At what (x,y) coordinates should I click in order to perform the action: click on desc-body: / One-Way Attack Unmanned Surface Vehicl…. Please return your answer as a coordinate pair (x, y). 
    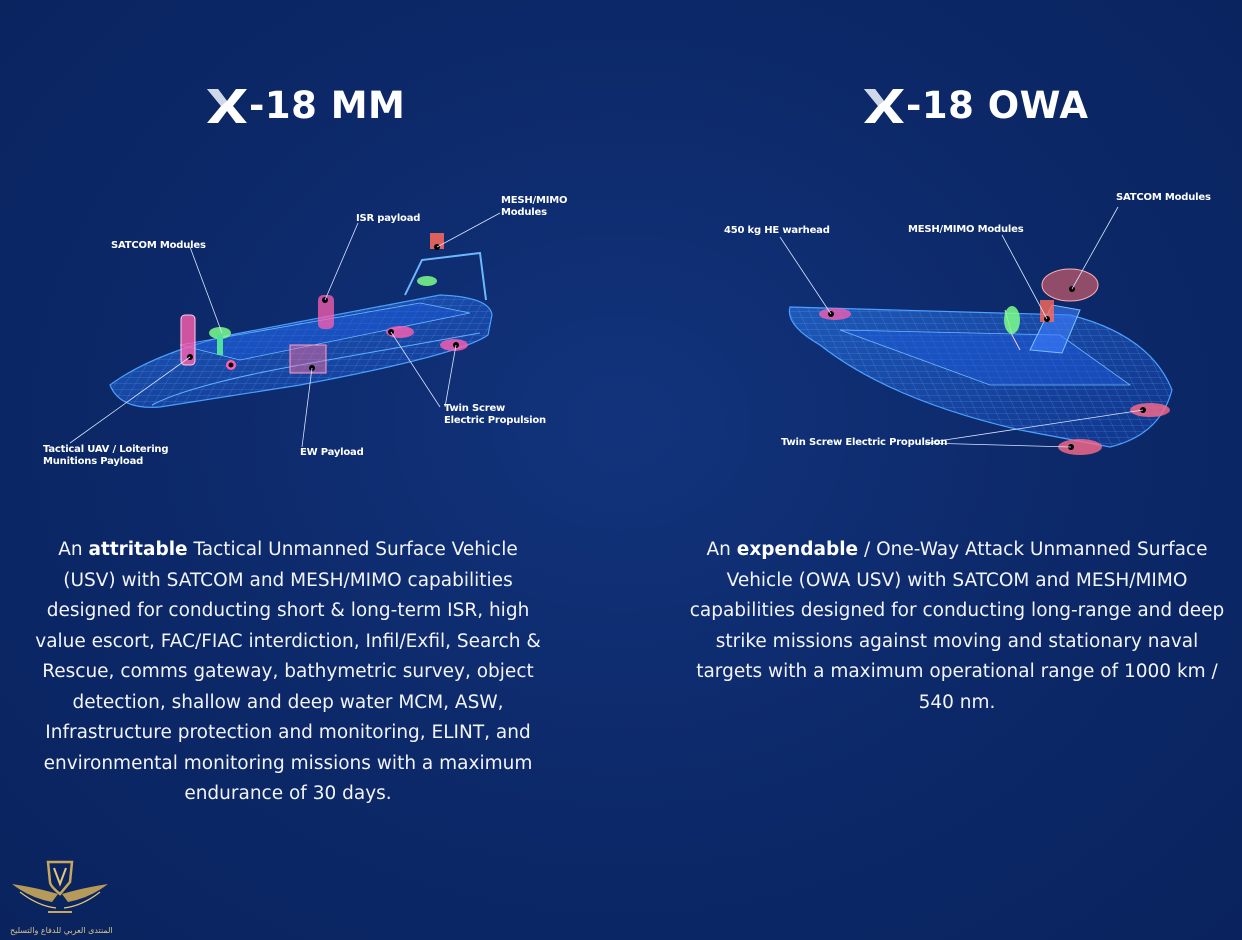
    Looking at the image, I should click on (957, 626).